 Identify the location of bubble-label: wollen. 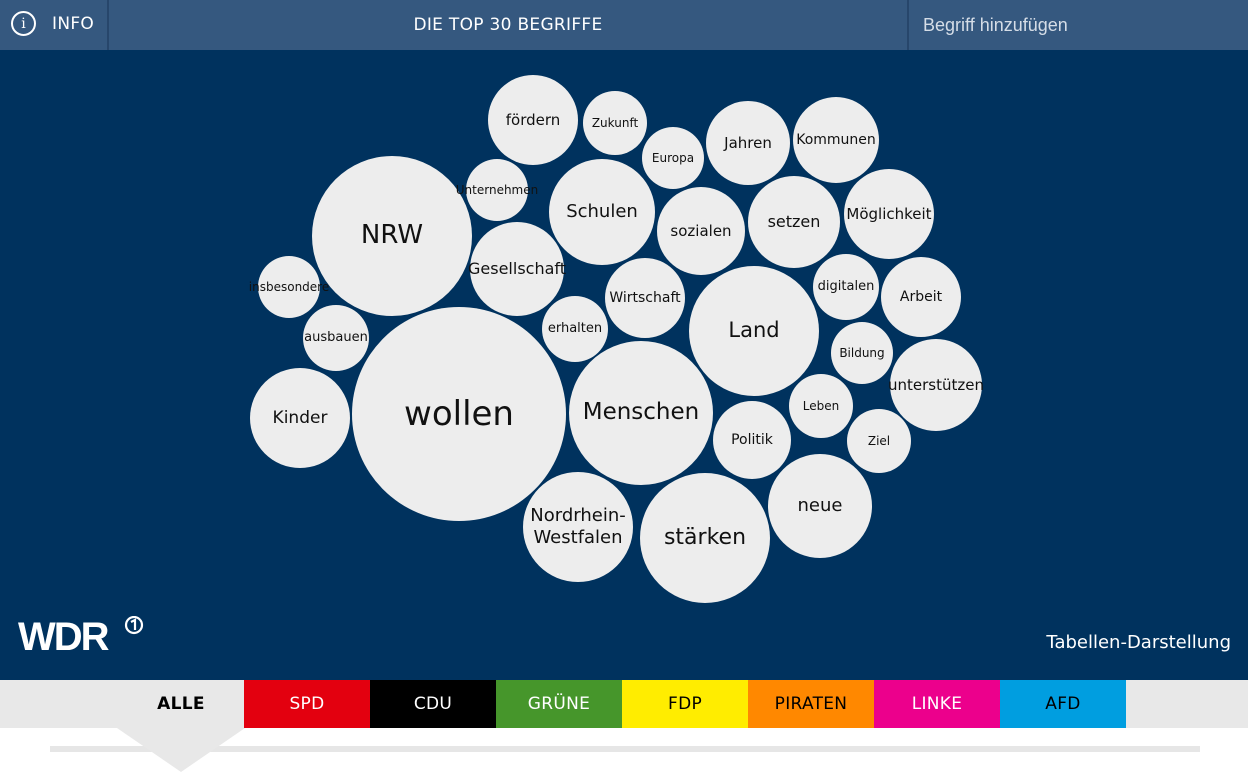
(459, 413).